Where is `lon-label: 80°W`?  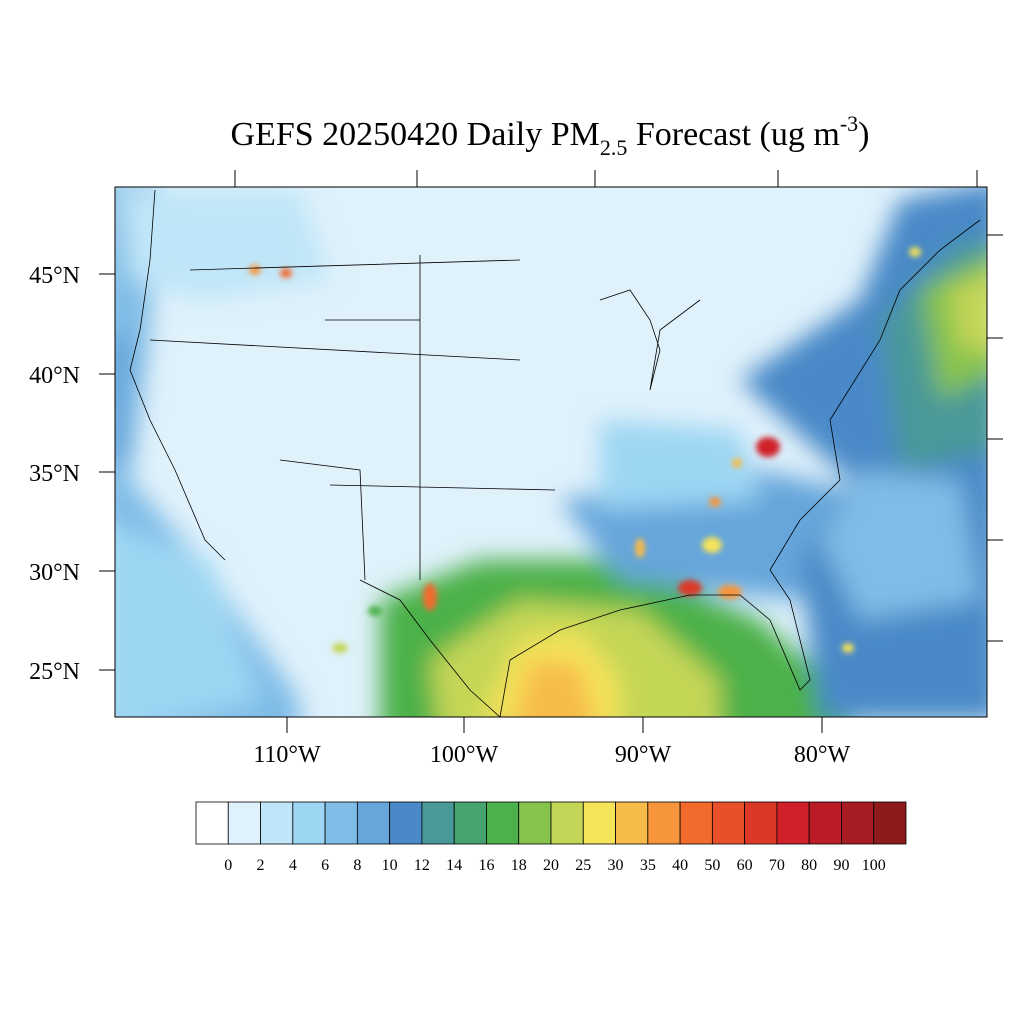 lon-label: 80°W is located at coordinates (822, 755).